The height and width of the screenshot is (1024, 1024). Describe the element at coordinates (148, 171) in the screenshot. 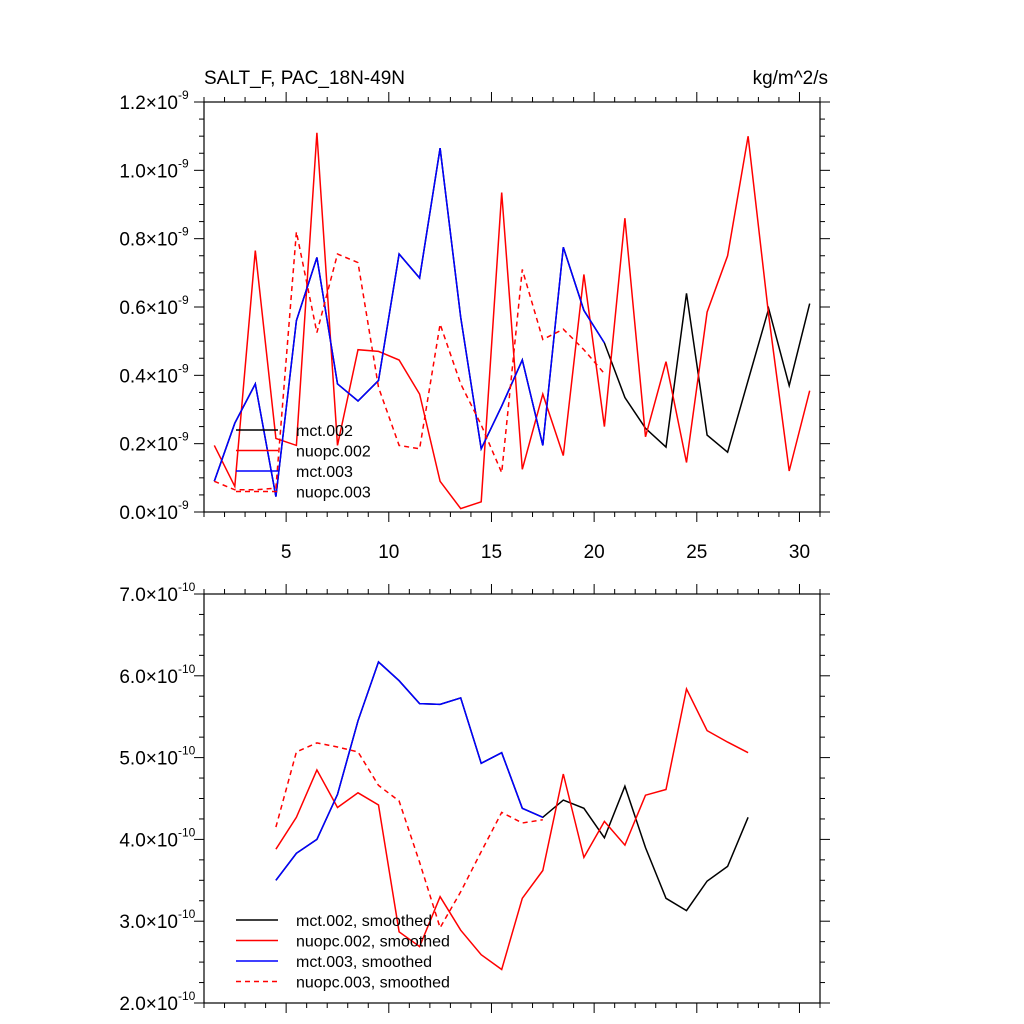

I see `y-tick-label: 1.0×10` at that location.